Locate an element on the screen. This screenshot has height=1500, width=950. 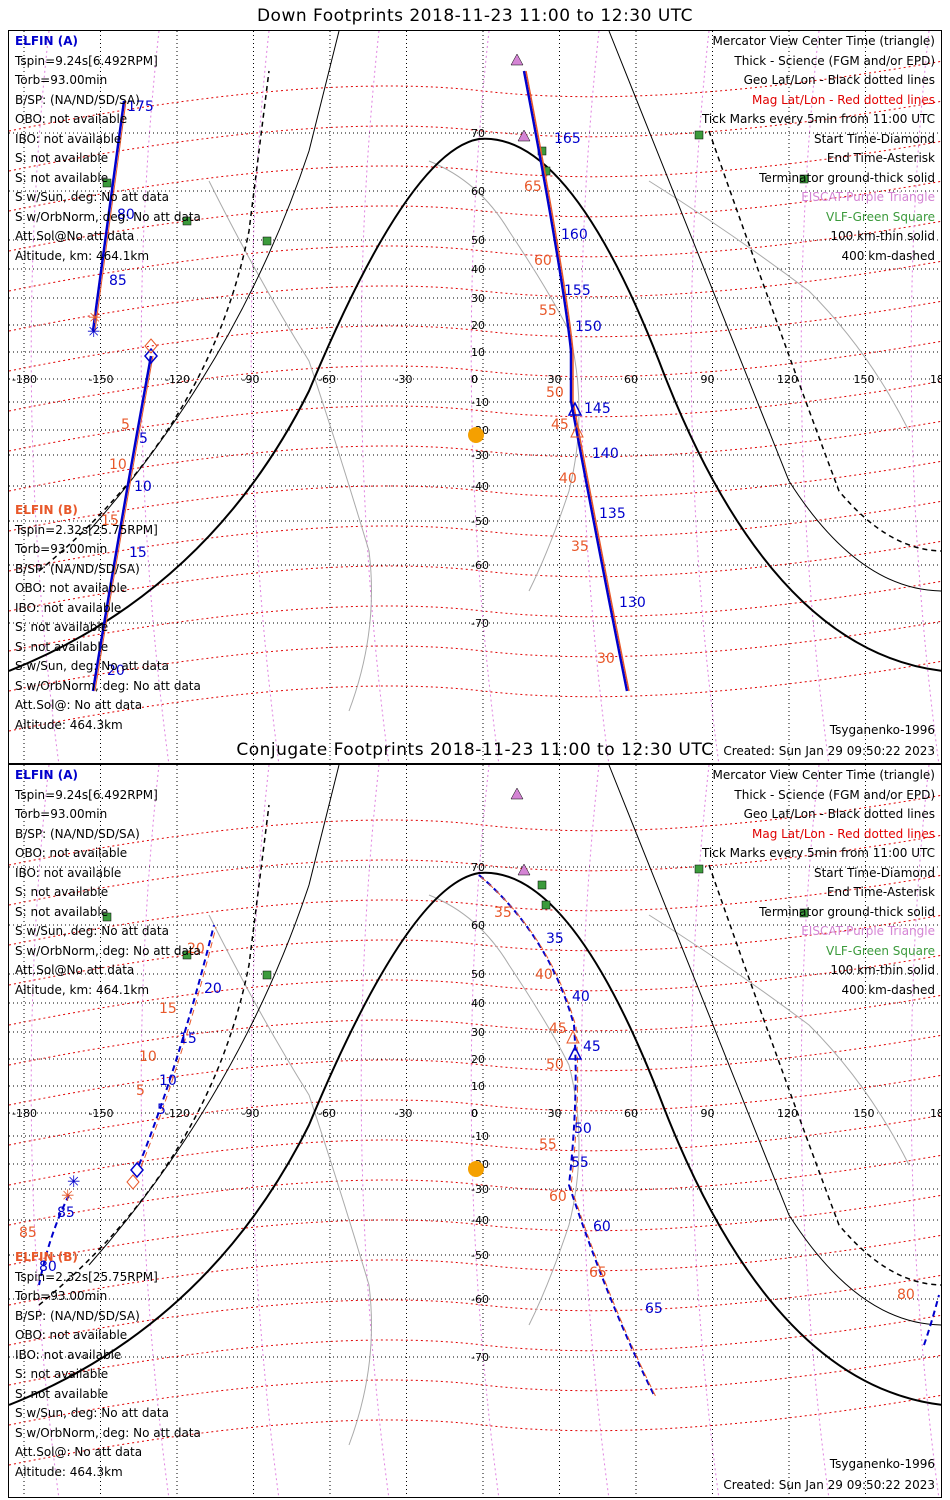
info-line: OBO: not available is located at coordinates (71, 119).